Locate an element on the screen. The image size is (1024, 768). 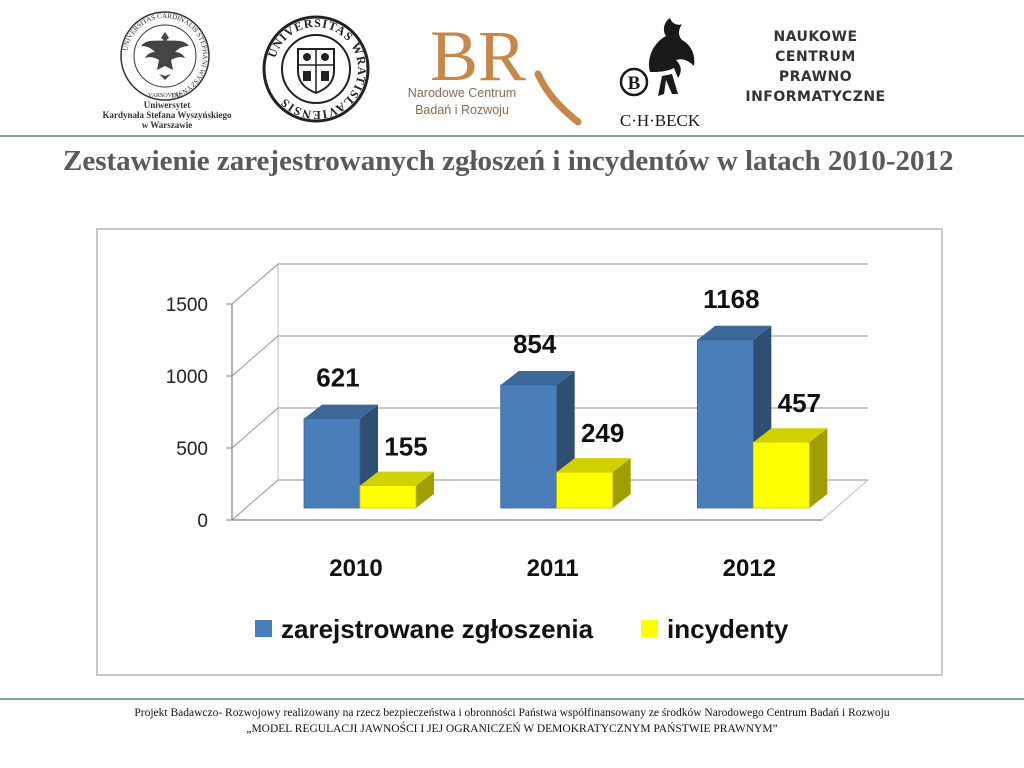
uksw-caption-line: w Warszawie is located at coordinates (167, 125).